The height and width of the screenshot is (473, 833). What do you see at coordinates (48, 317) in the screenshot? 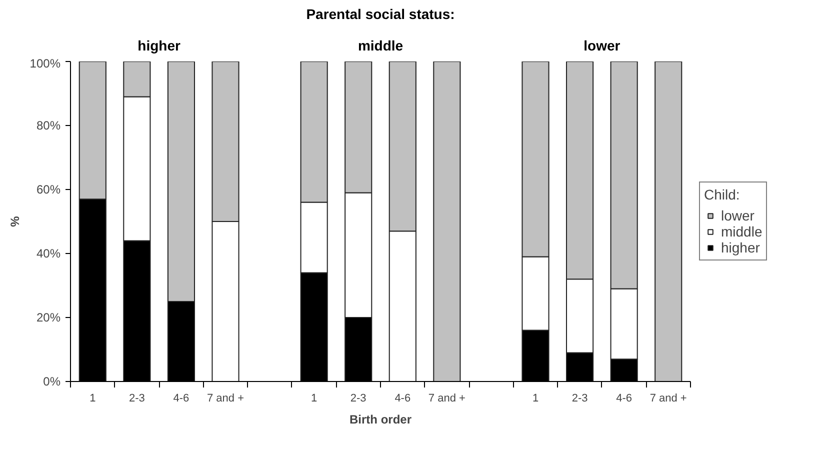
I see `y-tick-label: 20%` at bounding box center [48, 317].